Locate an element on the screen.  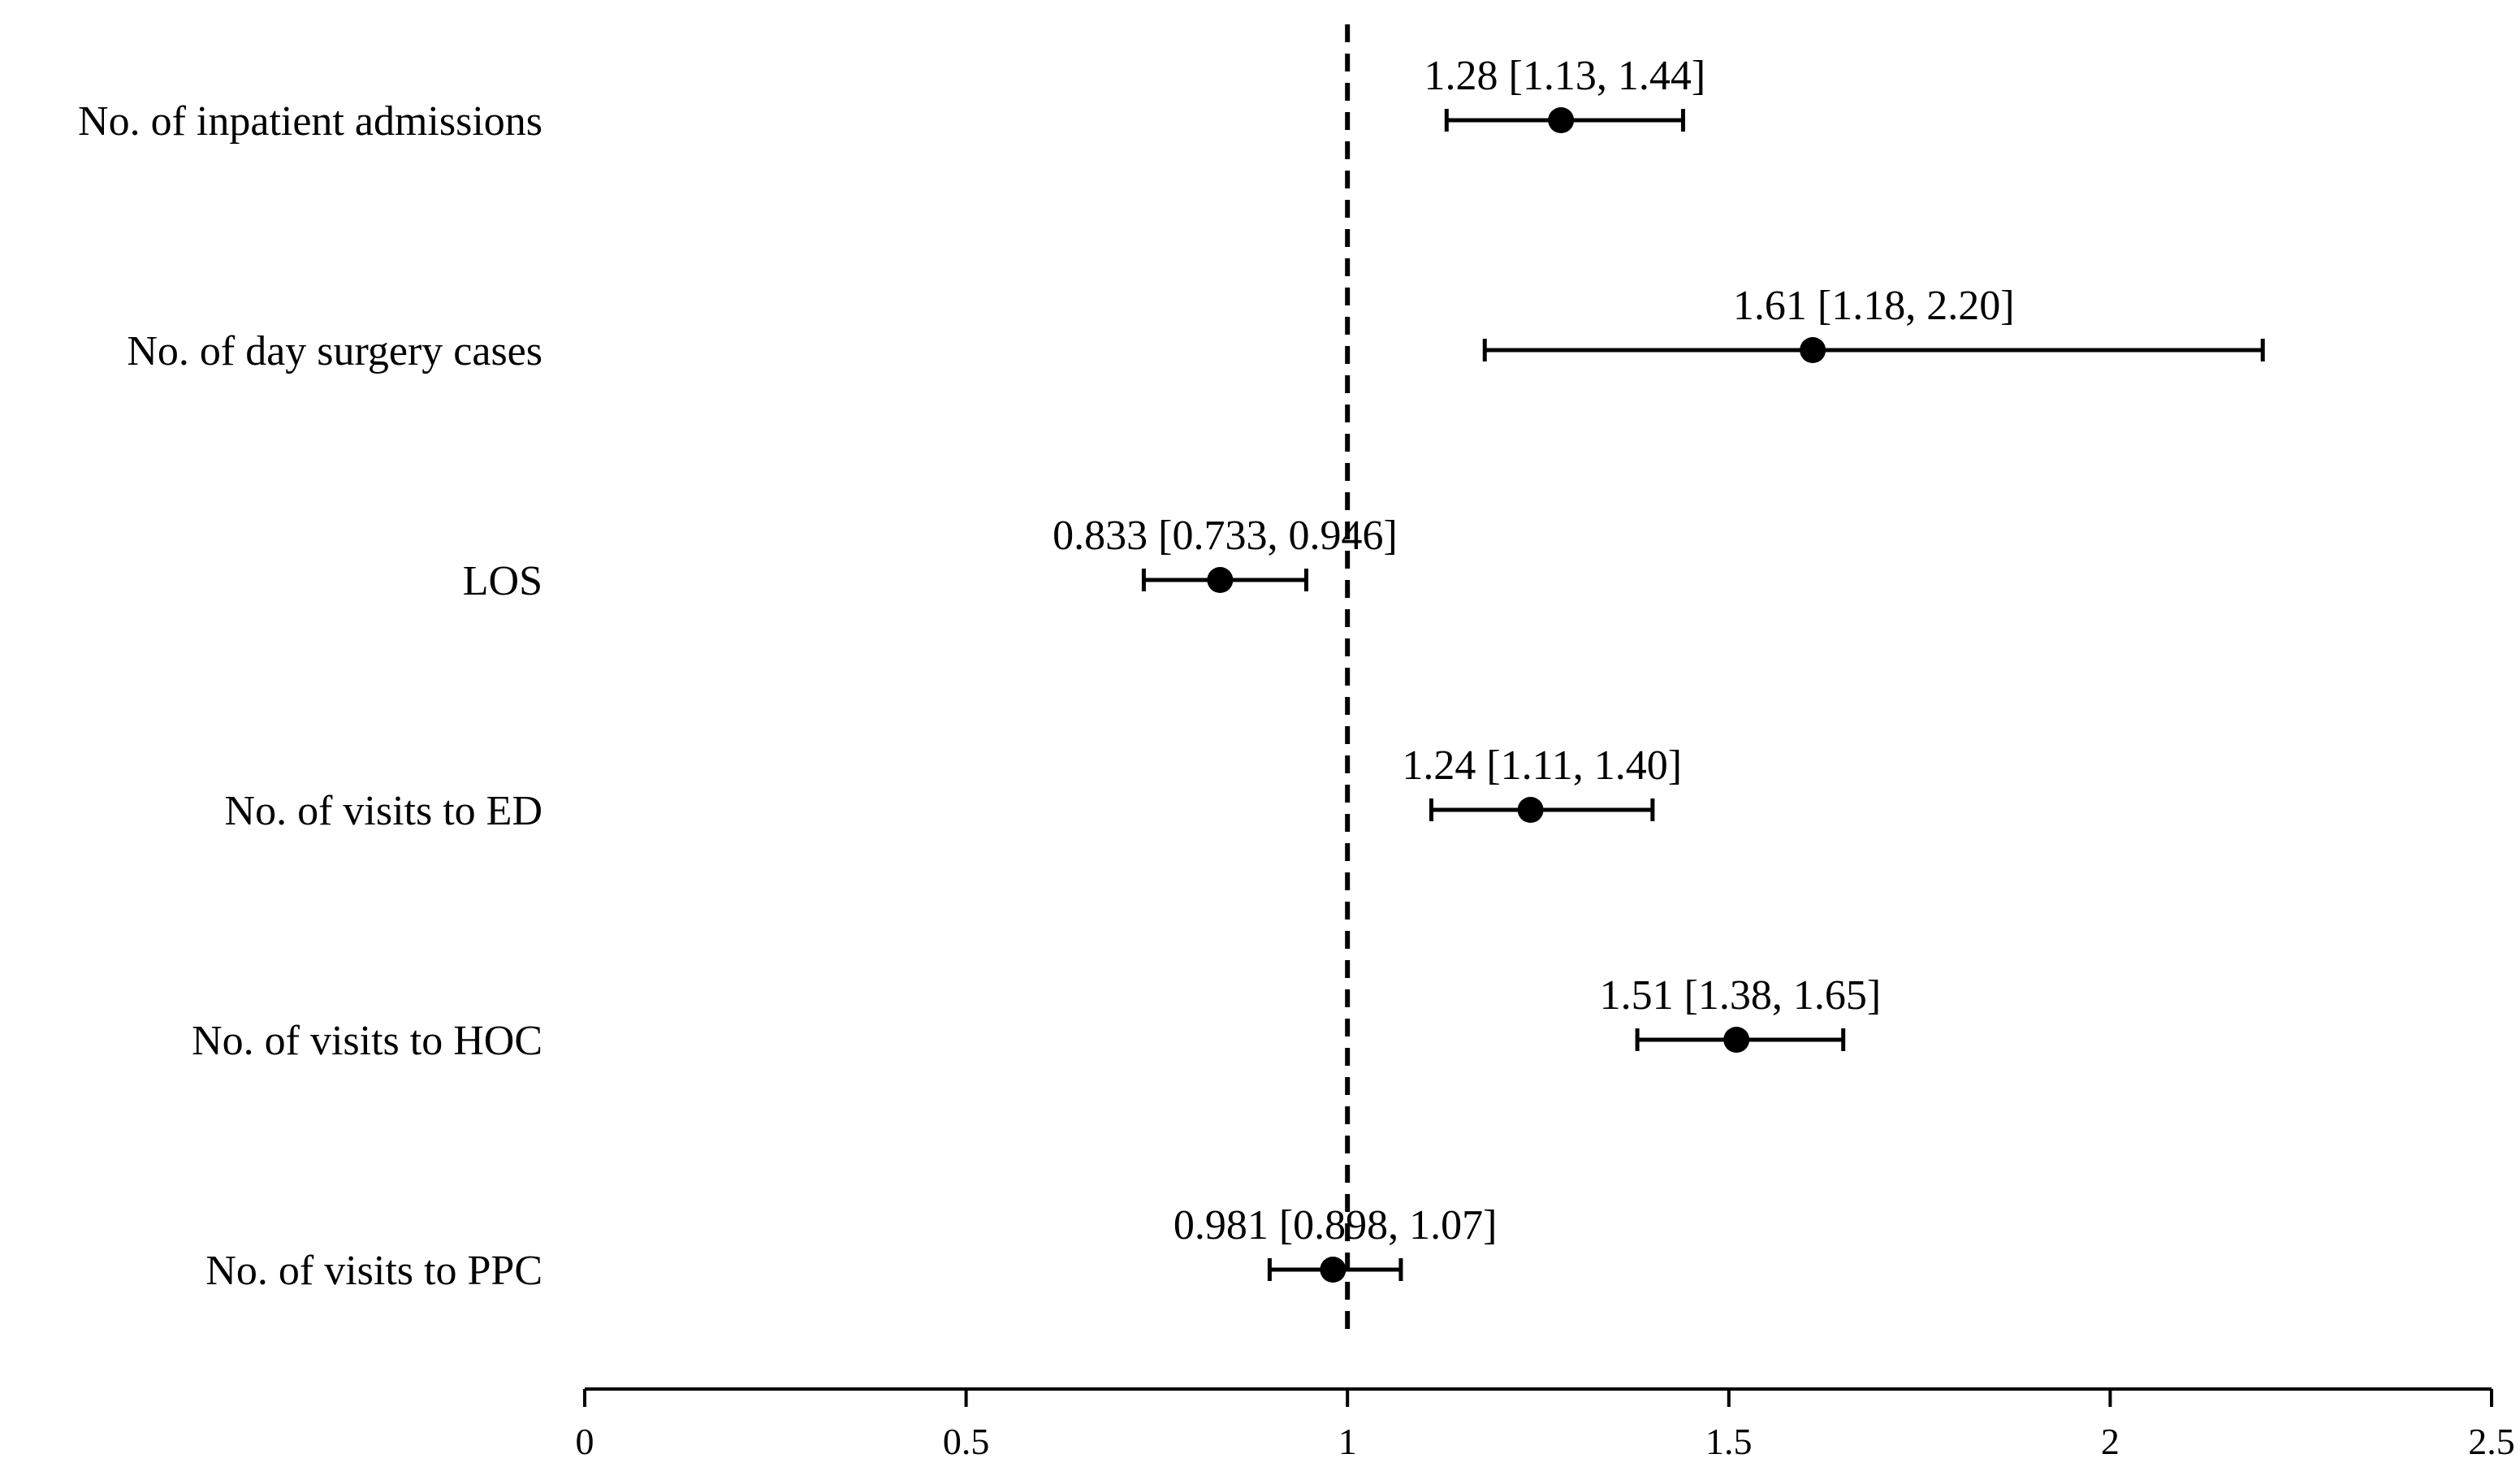
x-tick-label: 2.5 is located at coordinates (2491, 1441).